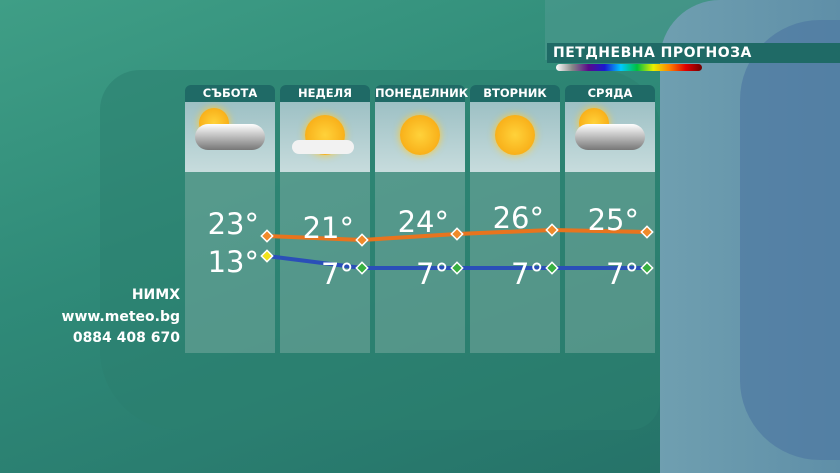 The height and width of the screenshot is (473, 840). I want to click on day-column: НЕДЕЛЯ, so click(325, 219).